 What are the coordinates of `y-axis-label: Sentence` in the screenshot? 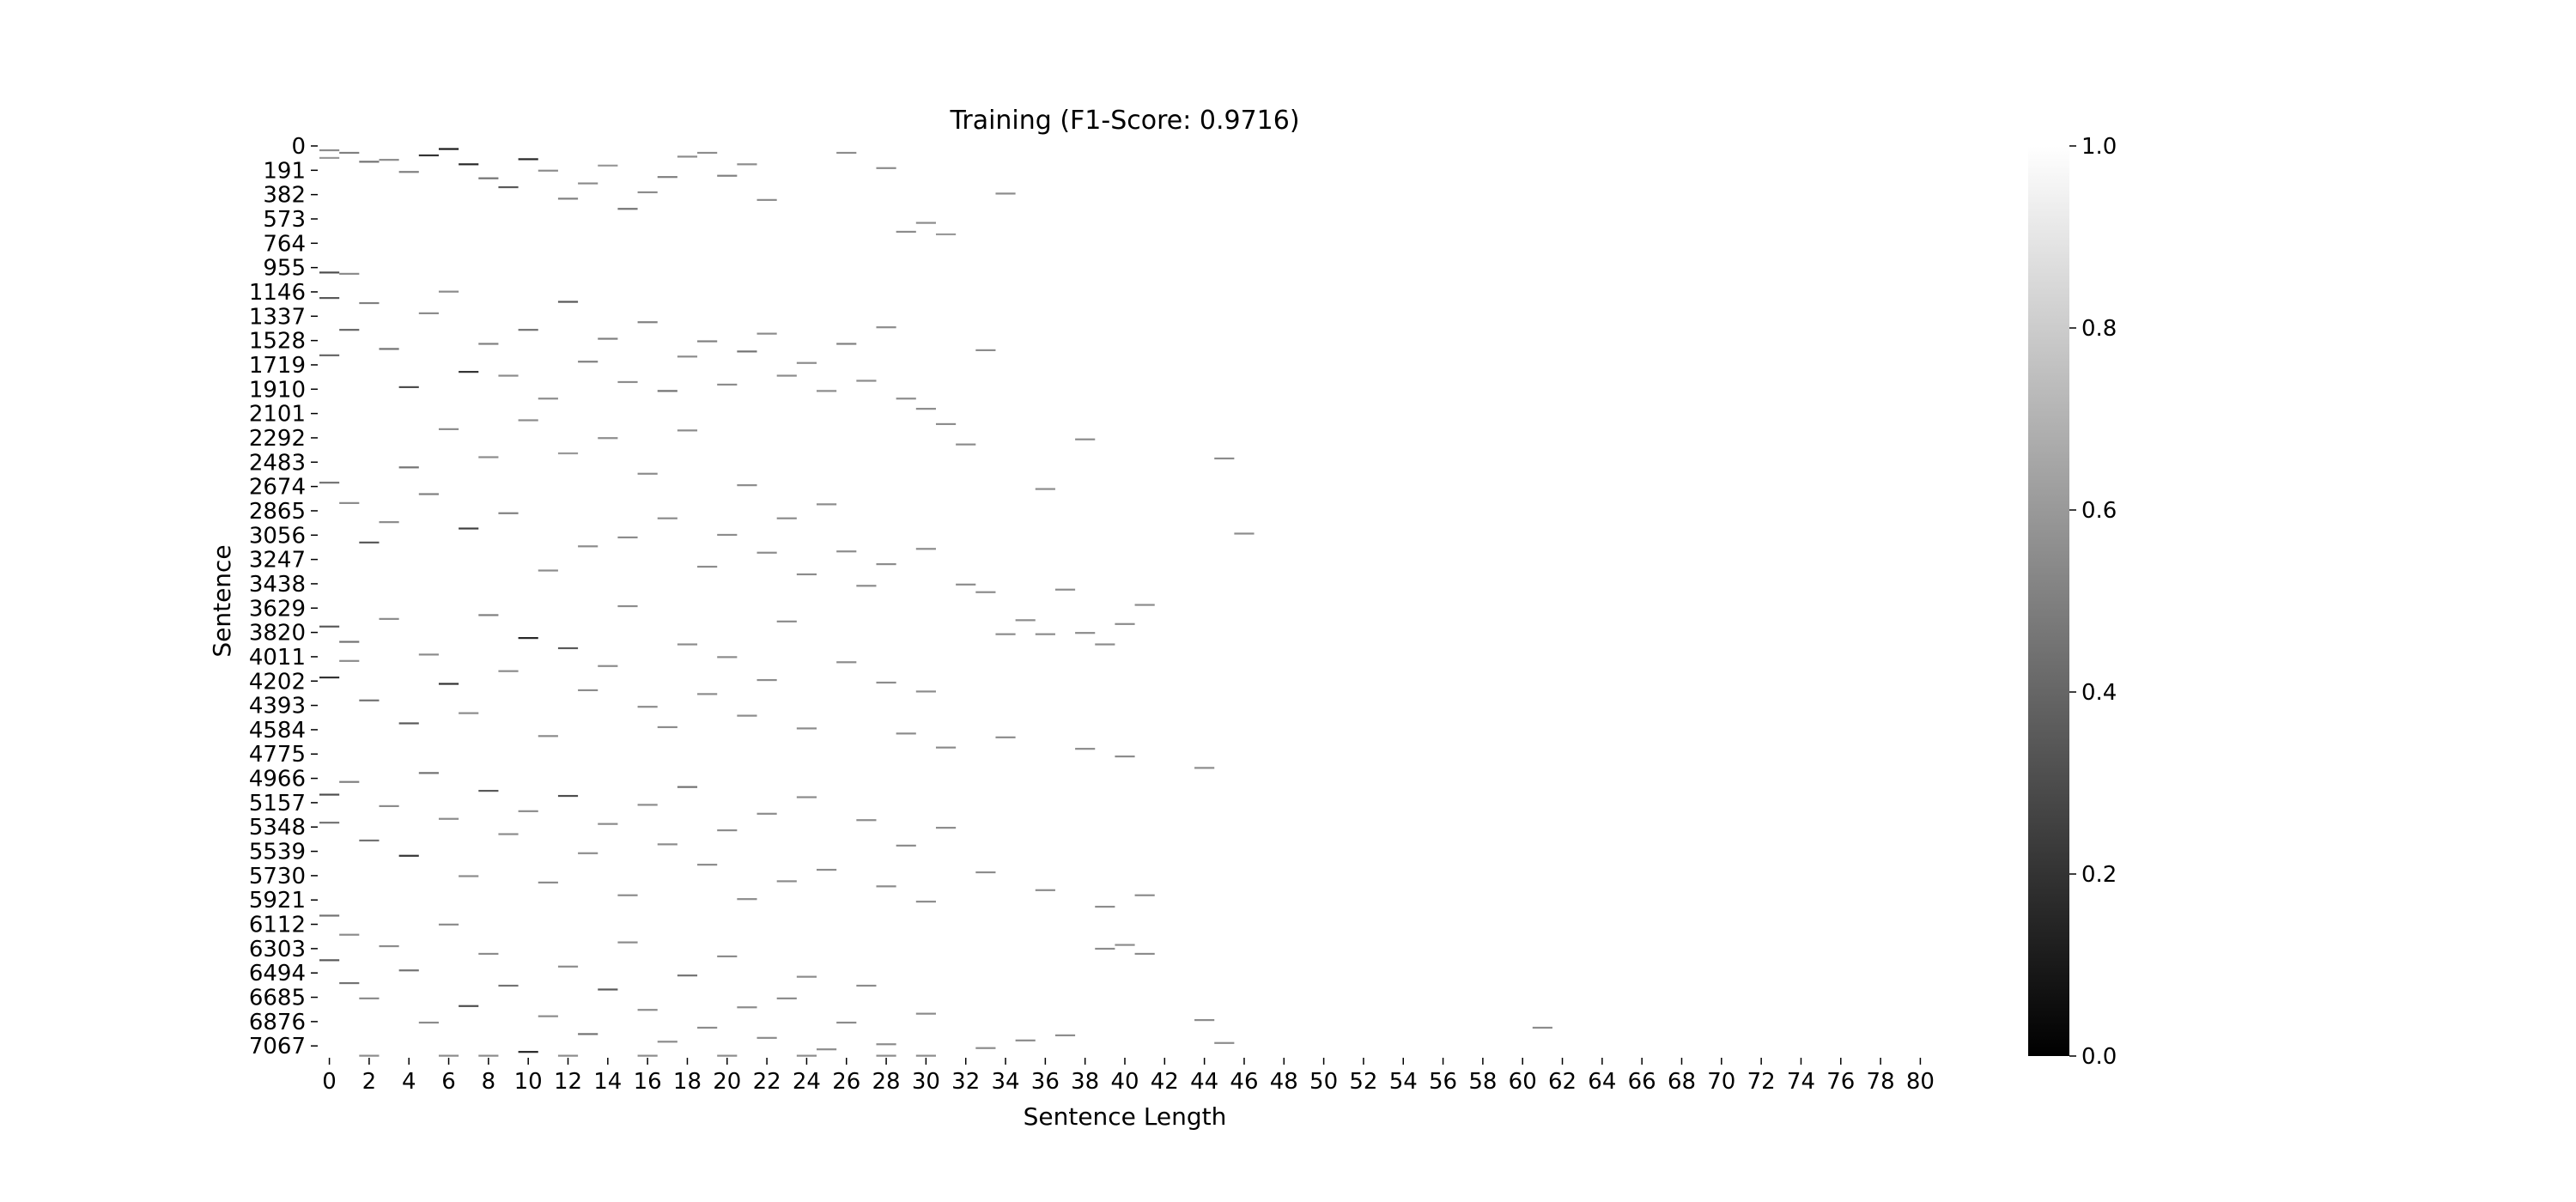 It's located at (222, 601).